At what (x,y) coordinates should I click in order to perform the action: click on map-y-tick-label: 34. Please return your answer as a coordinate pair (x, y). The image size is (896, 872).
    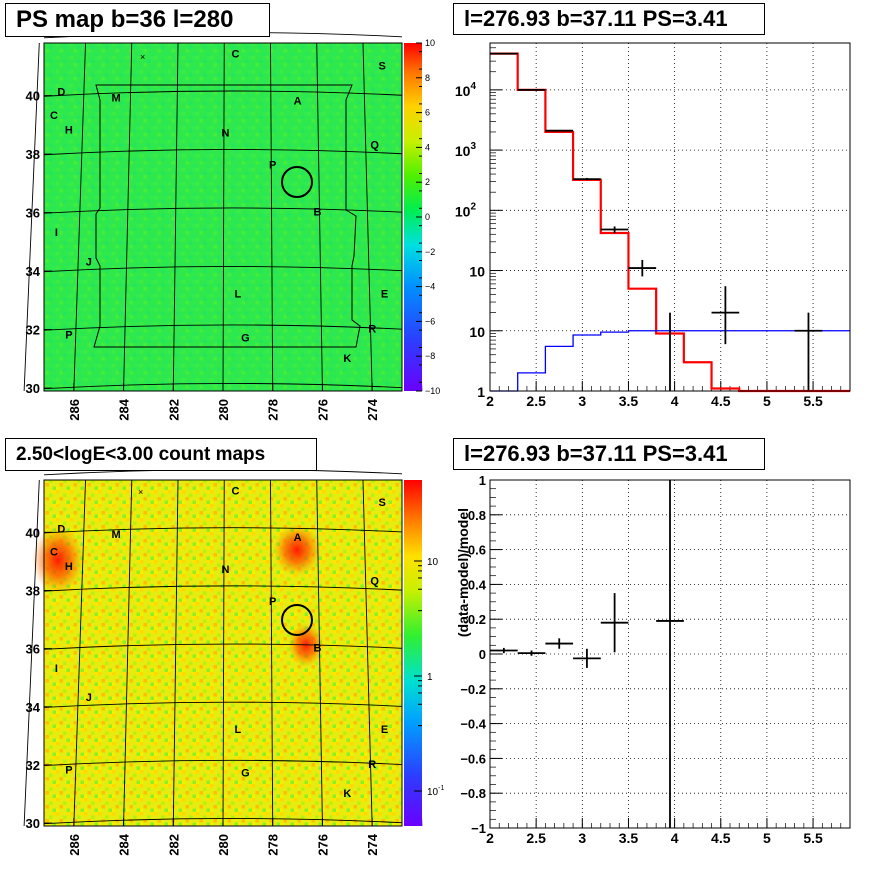
    Looking at the image, I should click on (33, 271).